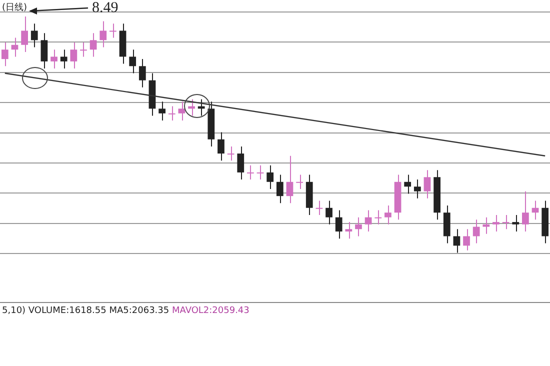  What do you see at coordinates (15, 8) in the screenshot?
I see `chart-title: (日线)` at bounding box center [15, 8].